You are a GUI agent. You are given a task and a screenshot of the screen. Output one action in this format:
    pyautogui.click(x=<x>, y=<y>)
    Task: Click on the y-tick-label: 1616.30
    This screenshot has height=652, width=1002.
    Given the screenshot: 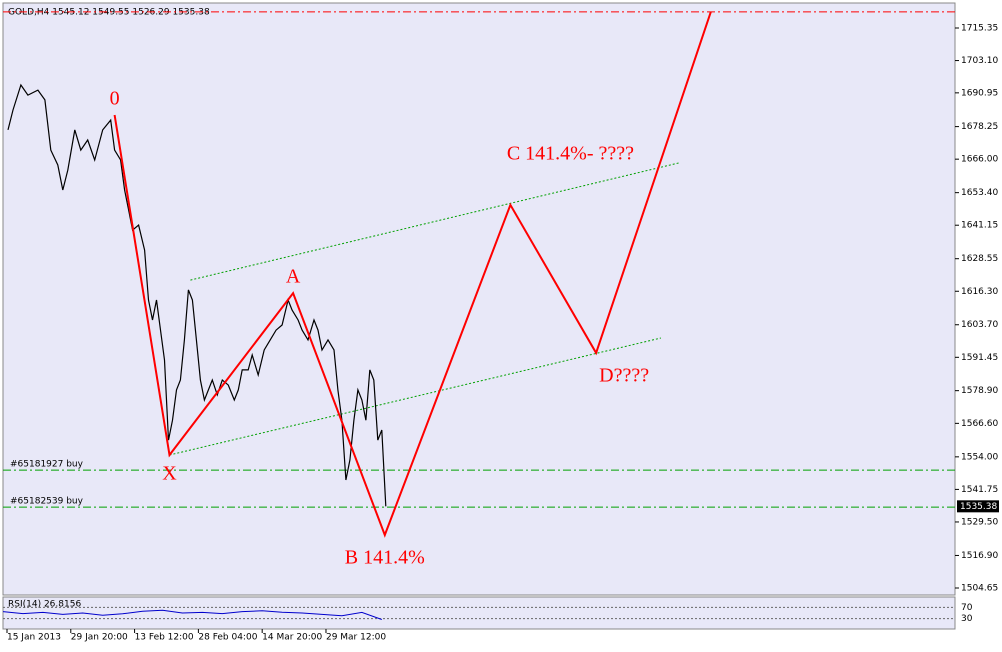 What is the action you would take?
    pyautogui.click(x=979, y=292)
    